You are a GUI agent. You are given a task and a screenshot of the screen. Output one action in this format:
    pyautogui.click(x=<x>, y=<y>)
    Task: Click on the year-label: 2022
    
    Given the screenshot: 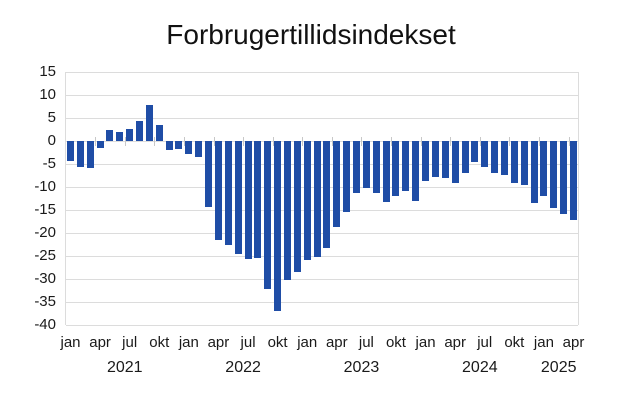 What is the action you would take?
    pyautogui.click(x=243, y=367)
    